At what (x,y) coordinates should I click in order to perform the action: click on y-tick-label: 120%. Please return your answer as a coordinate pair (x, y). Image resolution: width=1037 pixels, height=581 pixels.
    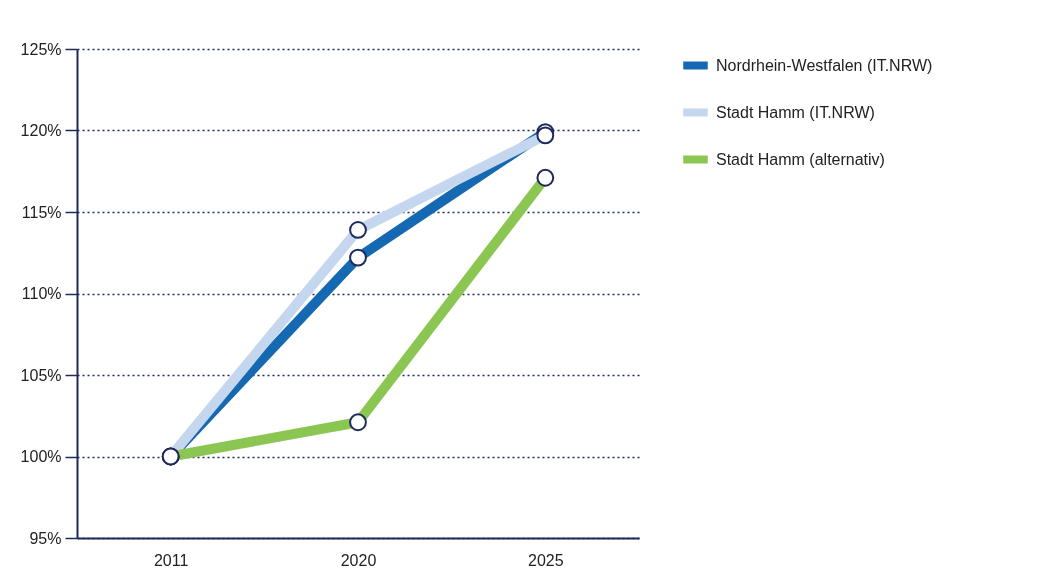
    Looking at the image, I should click on (41, 130).